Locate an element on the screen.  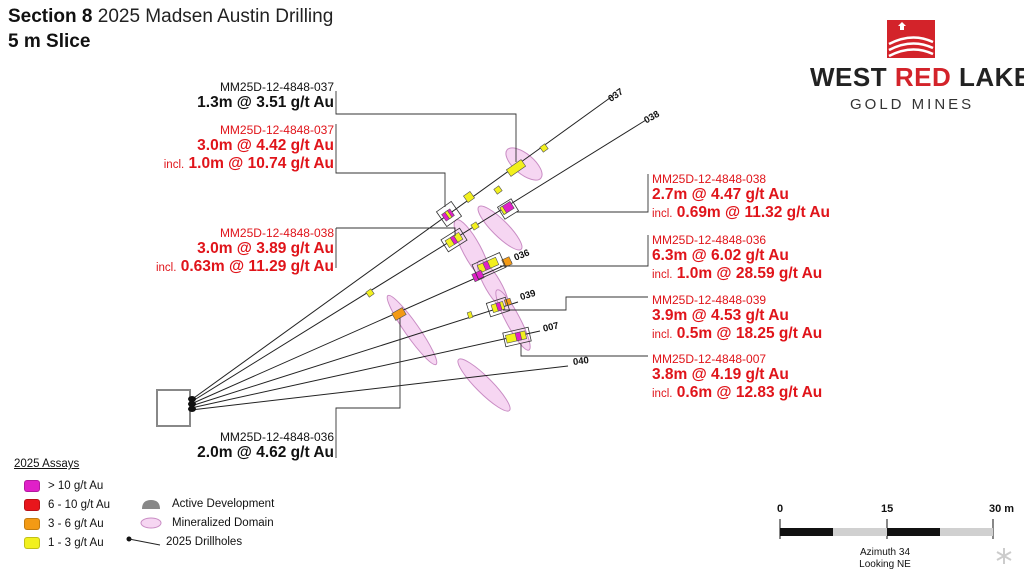
scale-bar: 0 15 30 m Azimuth 34 Looking NE is located at coordinates (895, 538).